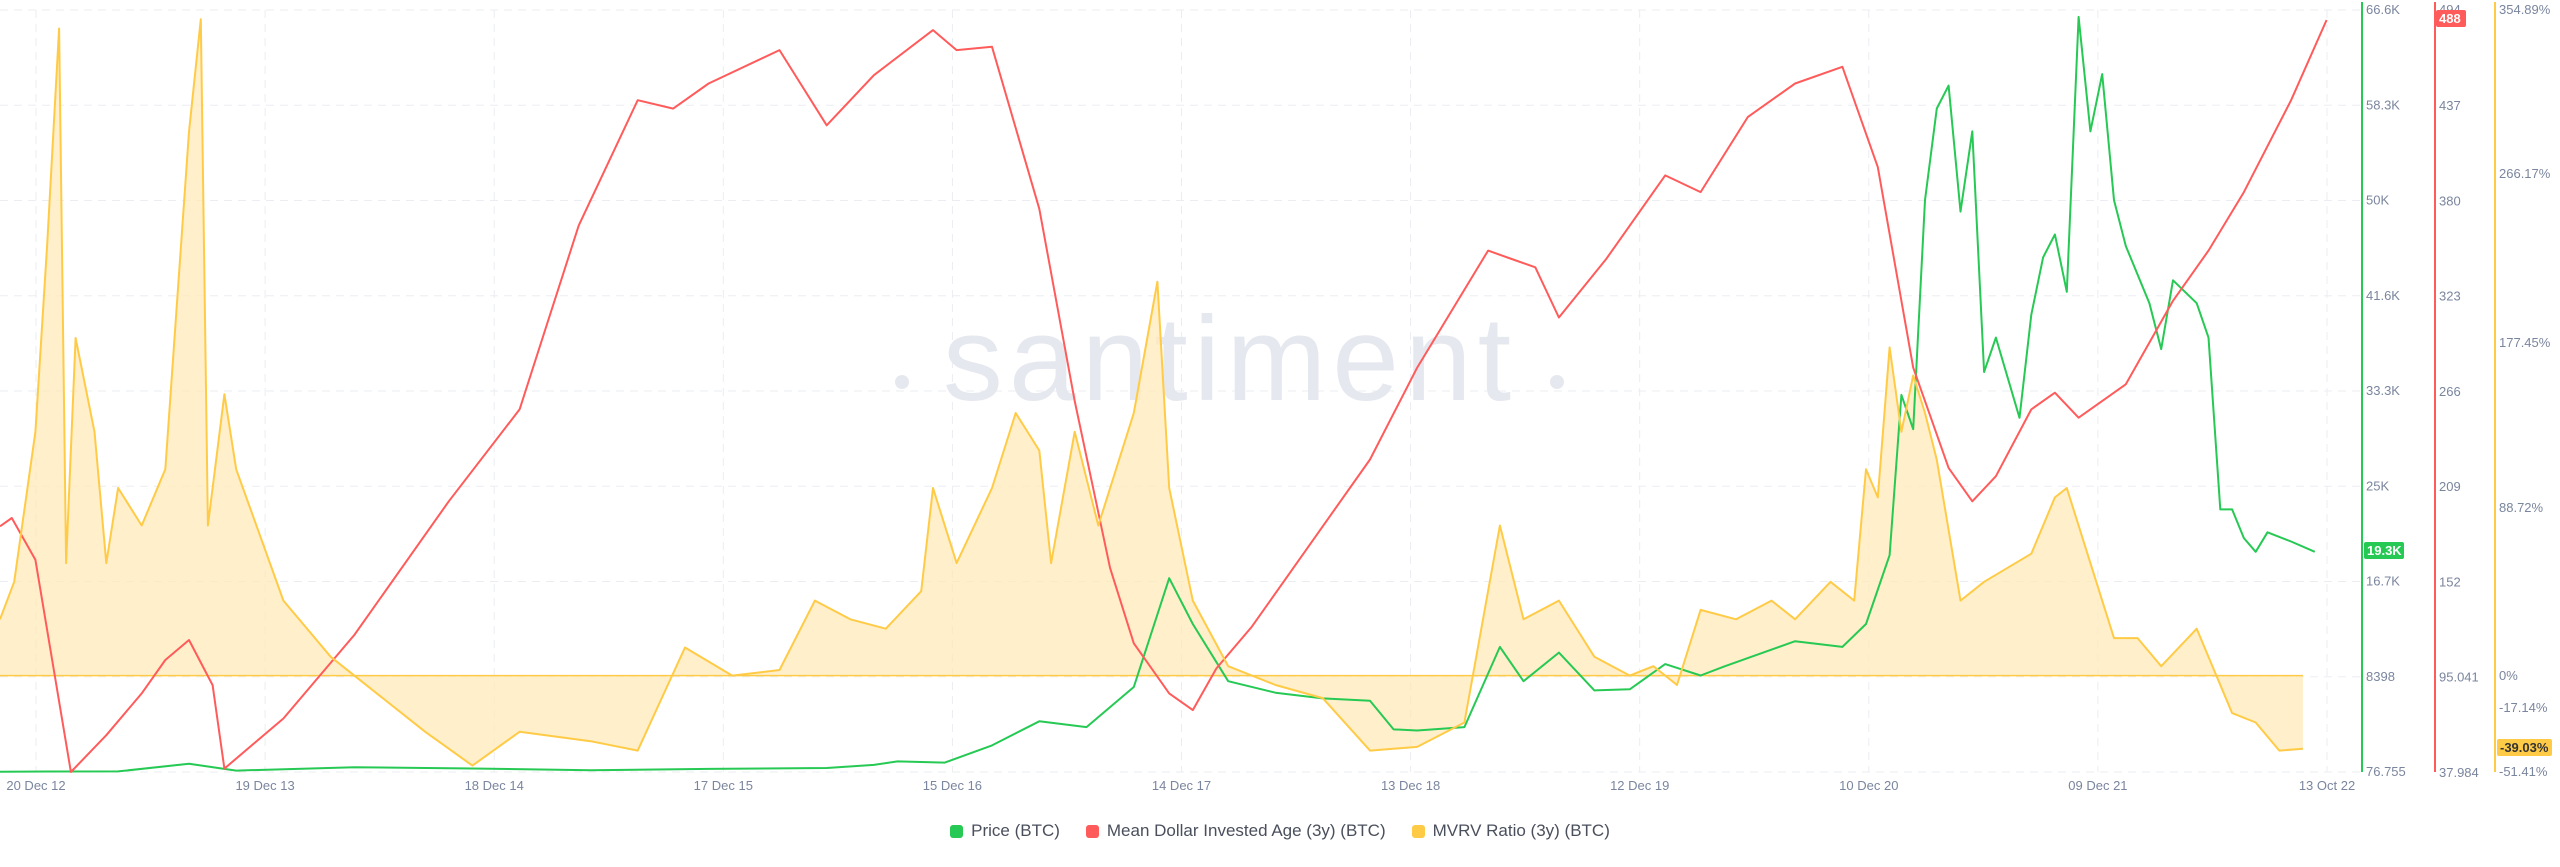  I want to click on price-tick-label: 58.3K, so click(2383, 104).